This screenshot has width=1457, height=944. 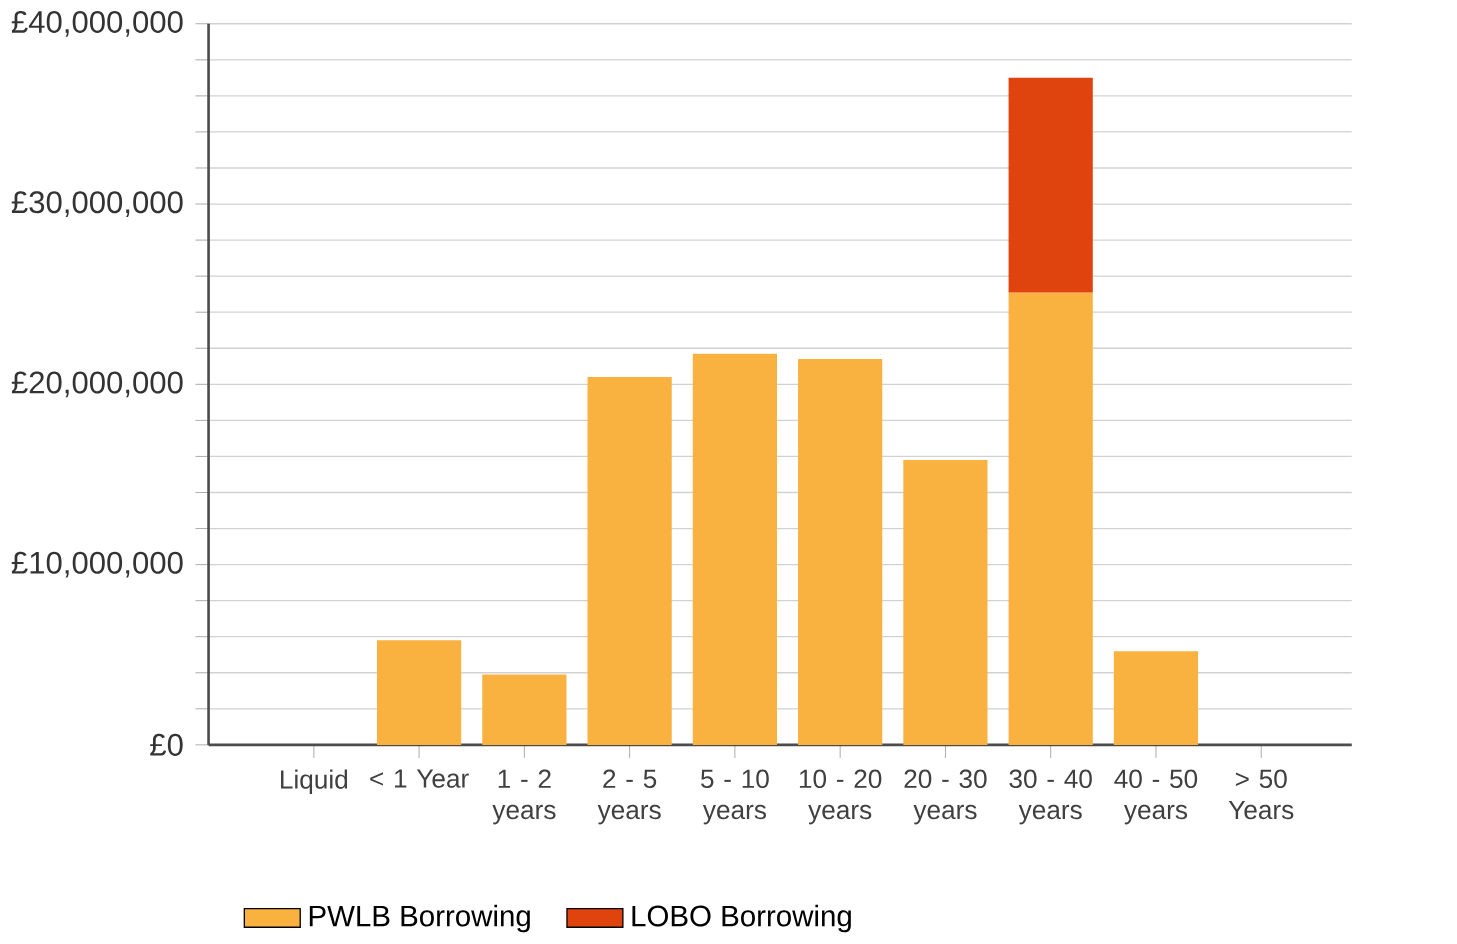 I want to click on y-tick-label: £0, so click(x=166, y=744).